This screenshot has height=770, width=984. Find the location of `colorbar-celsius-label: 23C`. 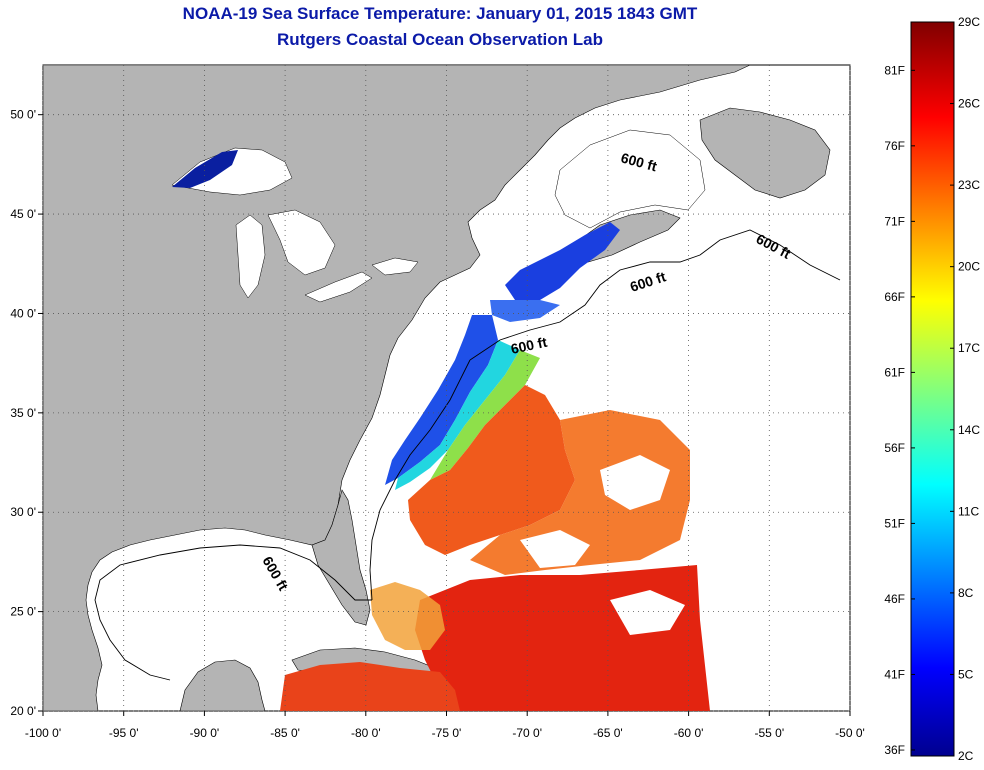

colorbar-celsius-label: 23C is located at coordinates (969, 185).